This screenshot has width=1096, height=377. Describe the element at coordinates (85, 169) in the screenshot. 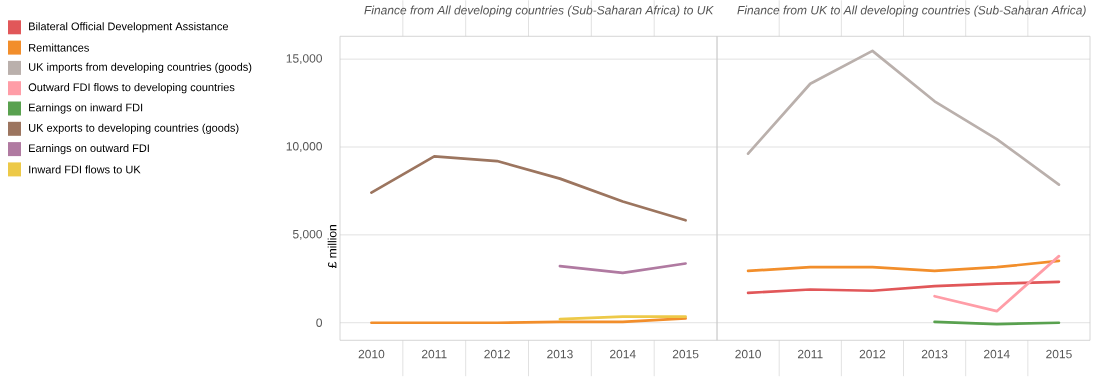

I see `legend-label: Inward FDI flows to UK` at that location.